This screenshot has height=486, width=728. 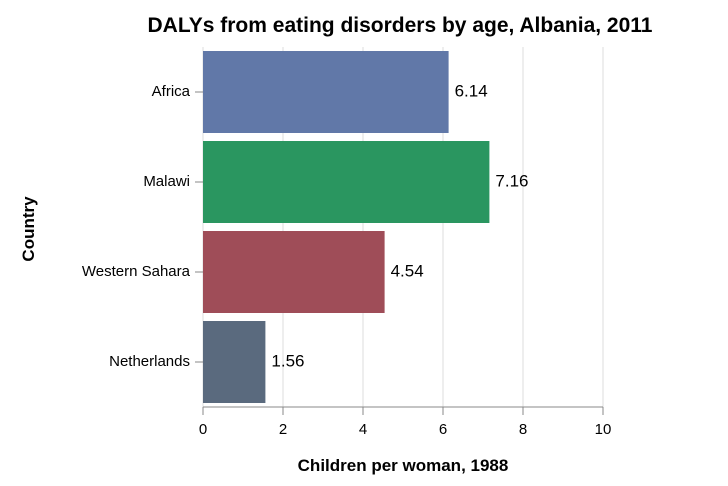 I want to click on x-tick-label: 6, so click(x=443, y=429).